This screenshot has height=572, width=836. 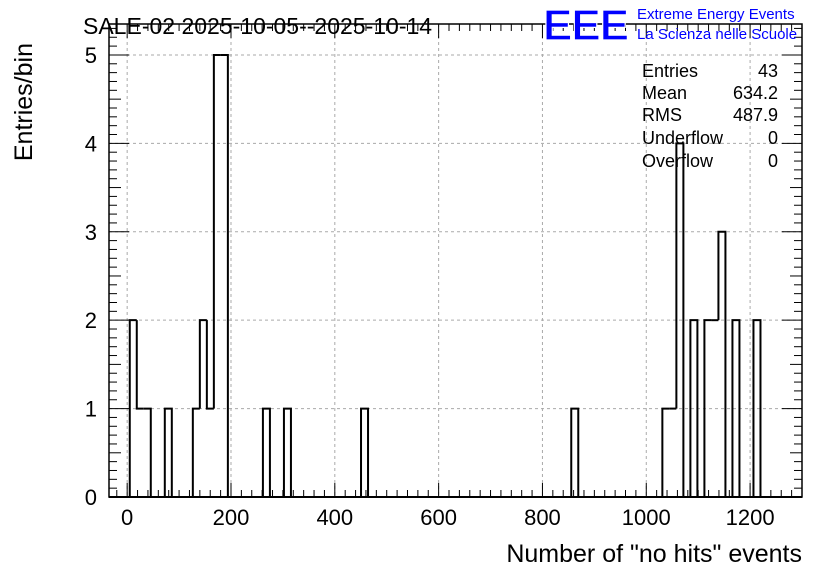 What do you see at coordinates (750, 517) in the screenshot?
I see `x-tick-label: 1200` at bounding box center [750, 517].